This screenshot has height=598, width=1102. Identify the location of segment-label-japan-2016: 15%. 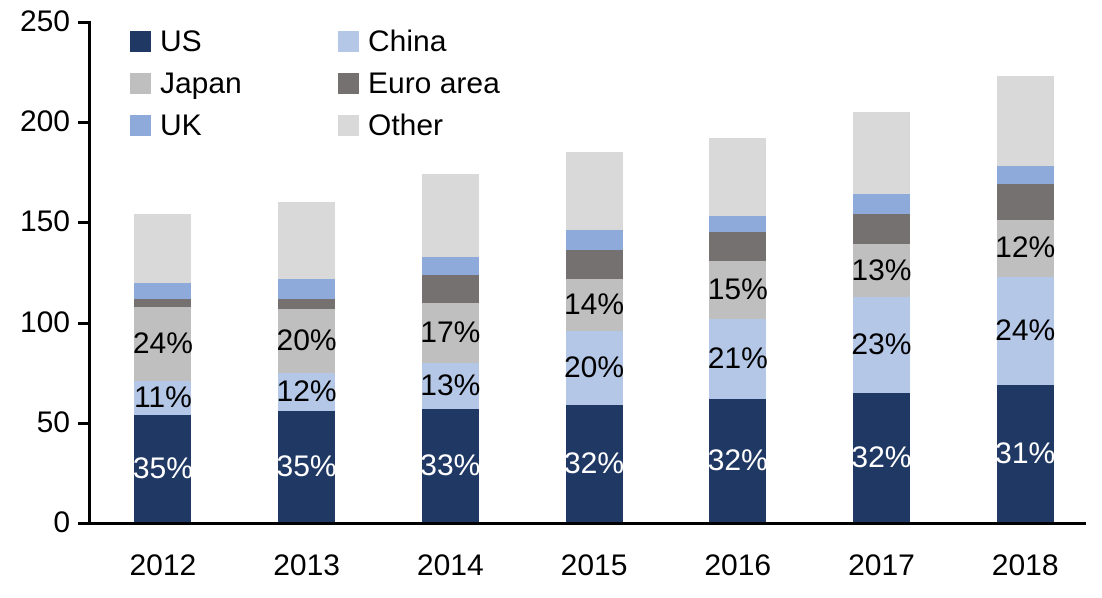
(737, 289).